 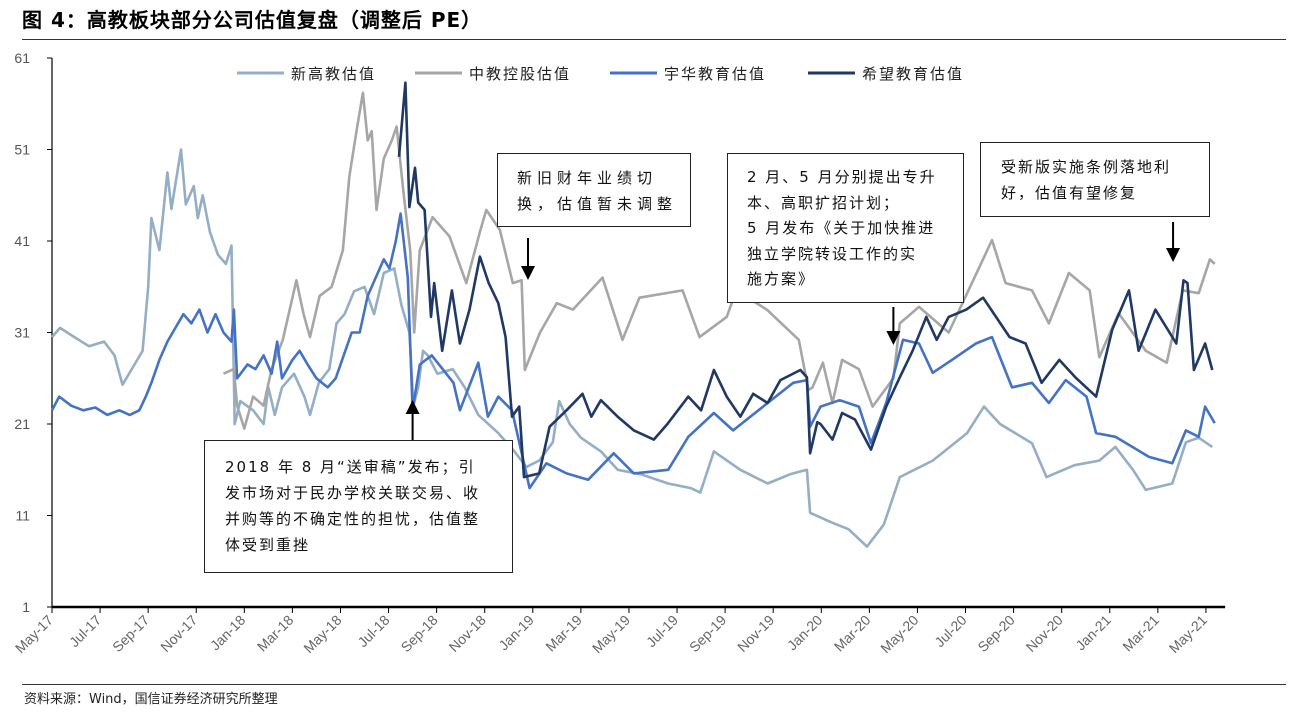 What do you see at coordinates (419, 633) in the screenshot?
I see `x-tick-label: Sep-18` at bounding box center [419, 633].